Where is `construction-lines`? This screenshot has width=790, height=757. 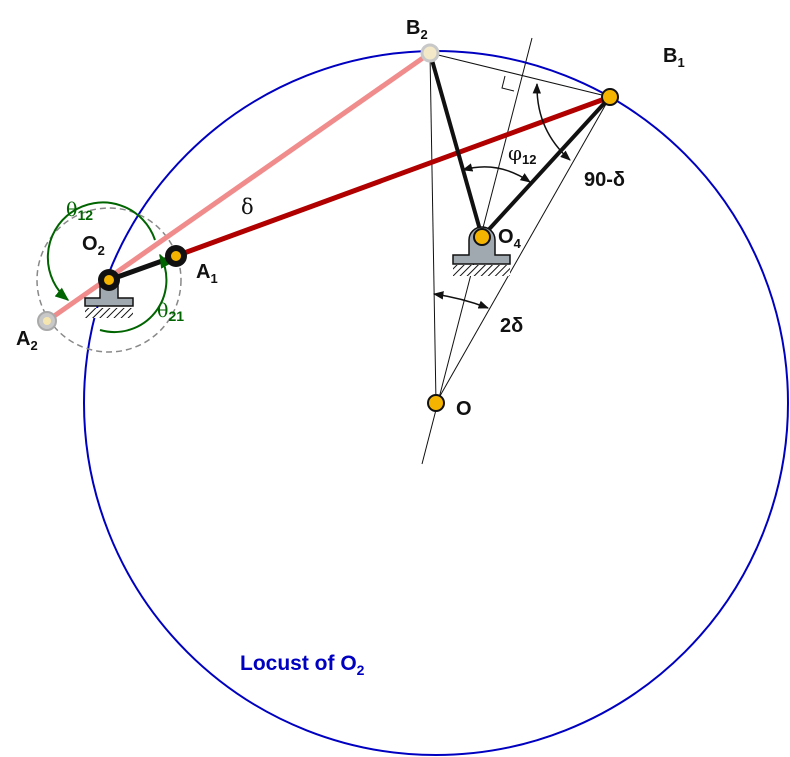 construction-lines is located at coordinates (516, 251).